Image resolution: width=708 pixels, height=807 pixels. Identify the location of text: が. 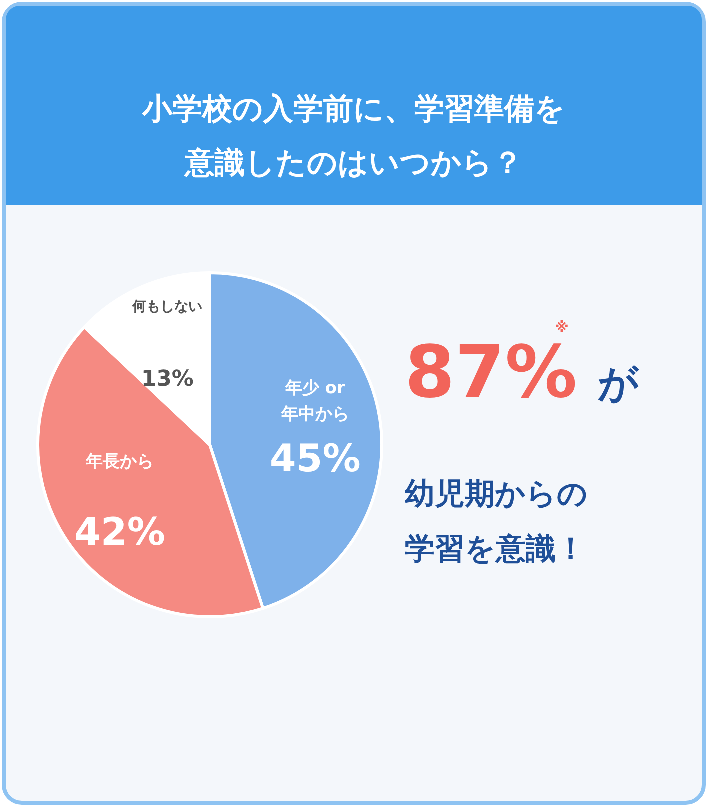
(619, 384).